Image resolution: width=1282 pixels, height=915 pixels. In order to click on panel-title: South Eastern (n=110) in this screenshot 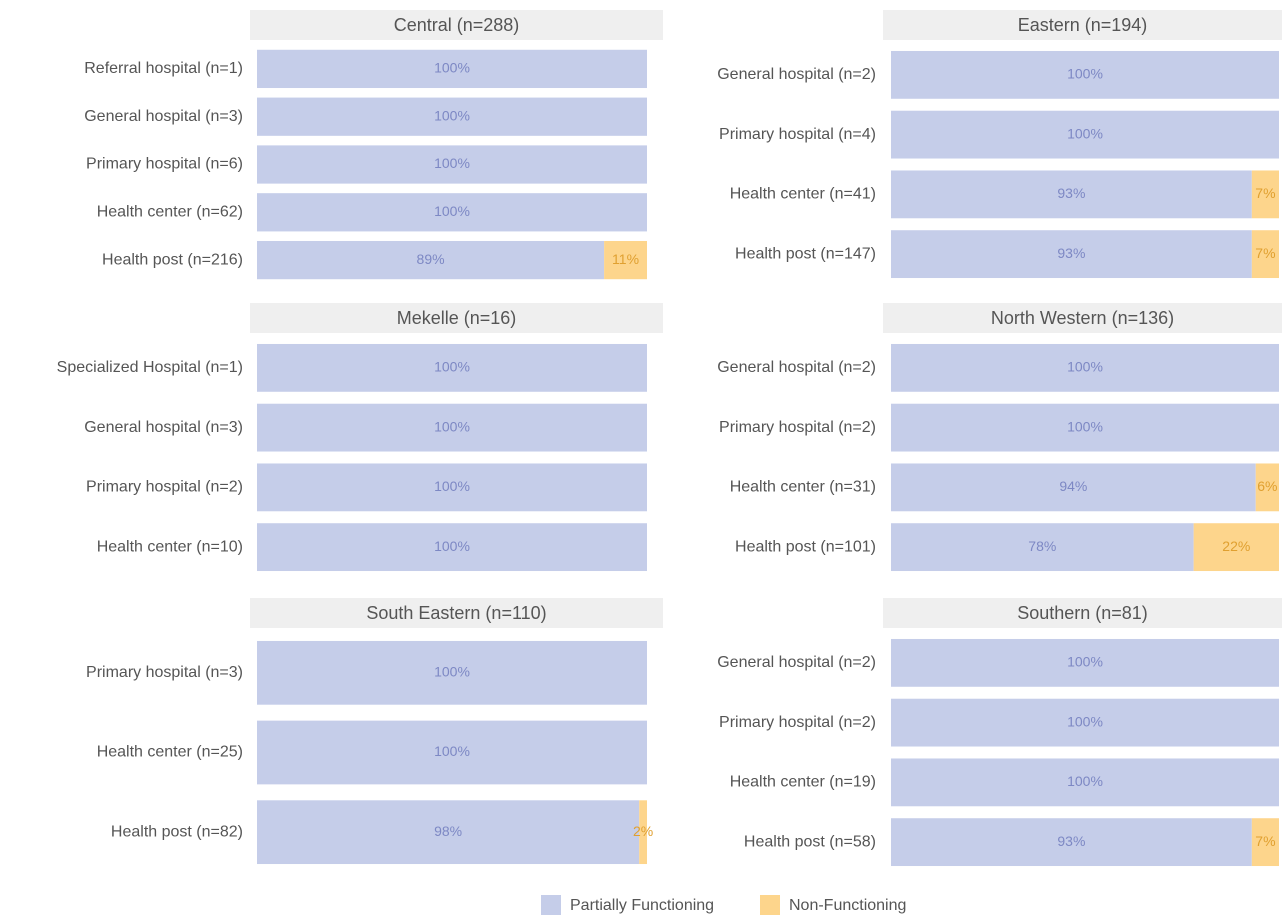, I will do `click(456, 613)`.